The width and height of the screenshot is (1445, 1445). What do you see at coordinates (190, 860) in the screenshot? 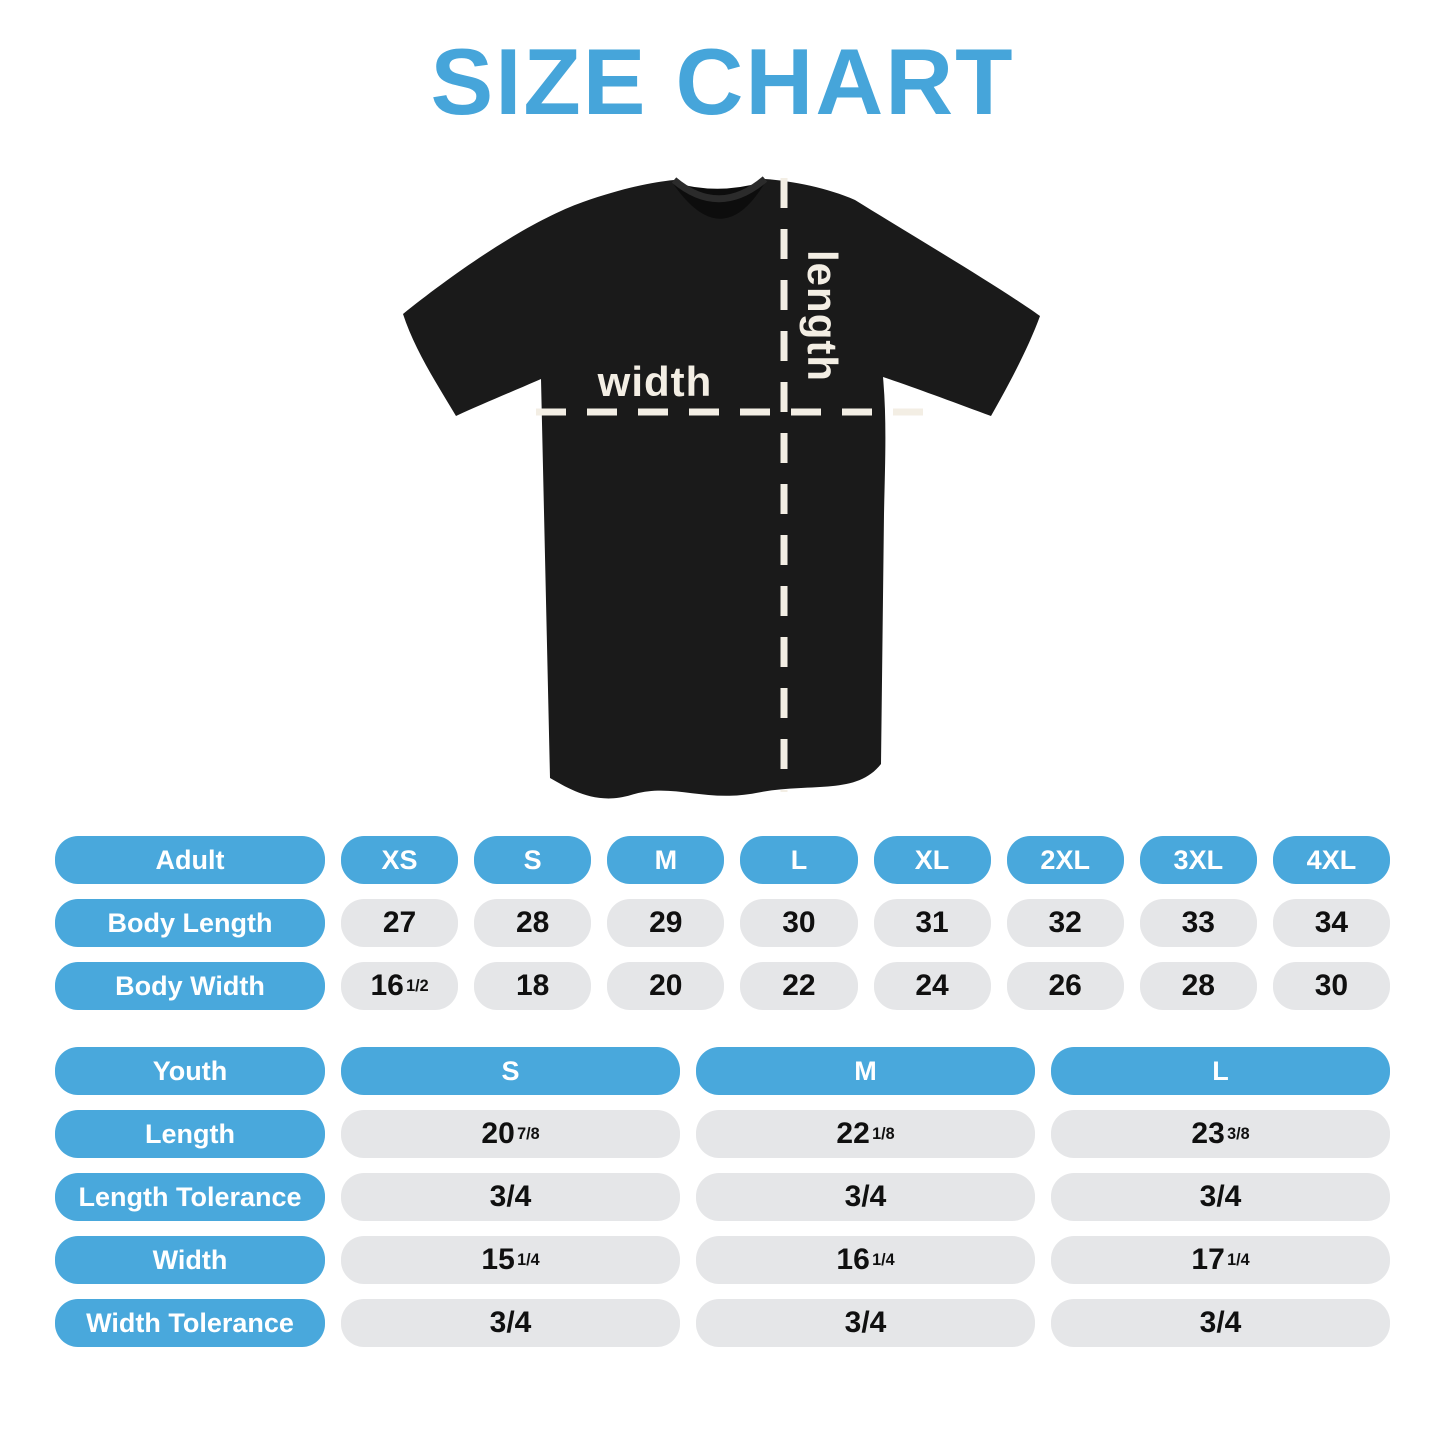
I see `adult-table-title: Adult` at bounding box center [190, 860].